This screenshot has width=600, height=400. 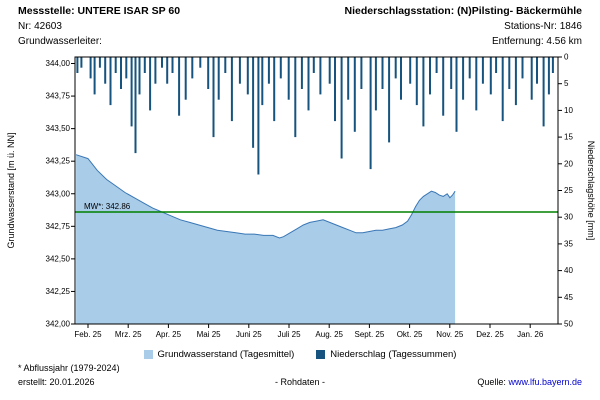 I want to click on station-title: Messstelle: UNTERE ISAR SP 60, so click(x=99, y=11).